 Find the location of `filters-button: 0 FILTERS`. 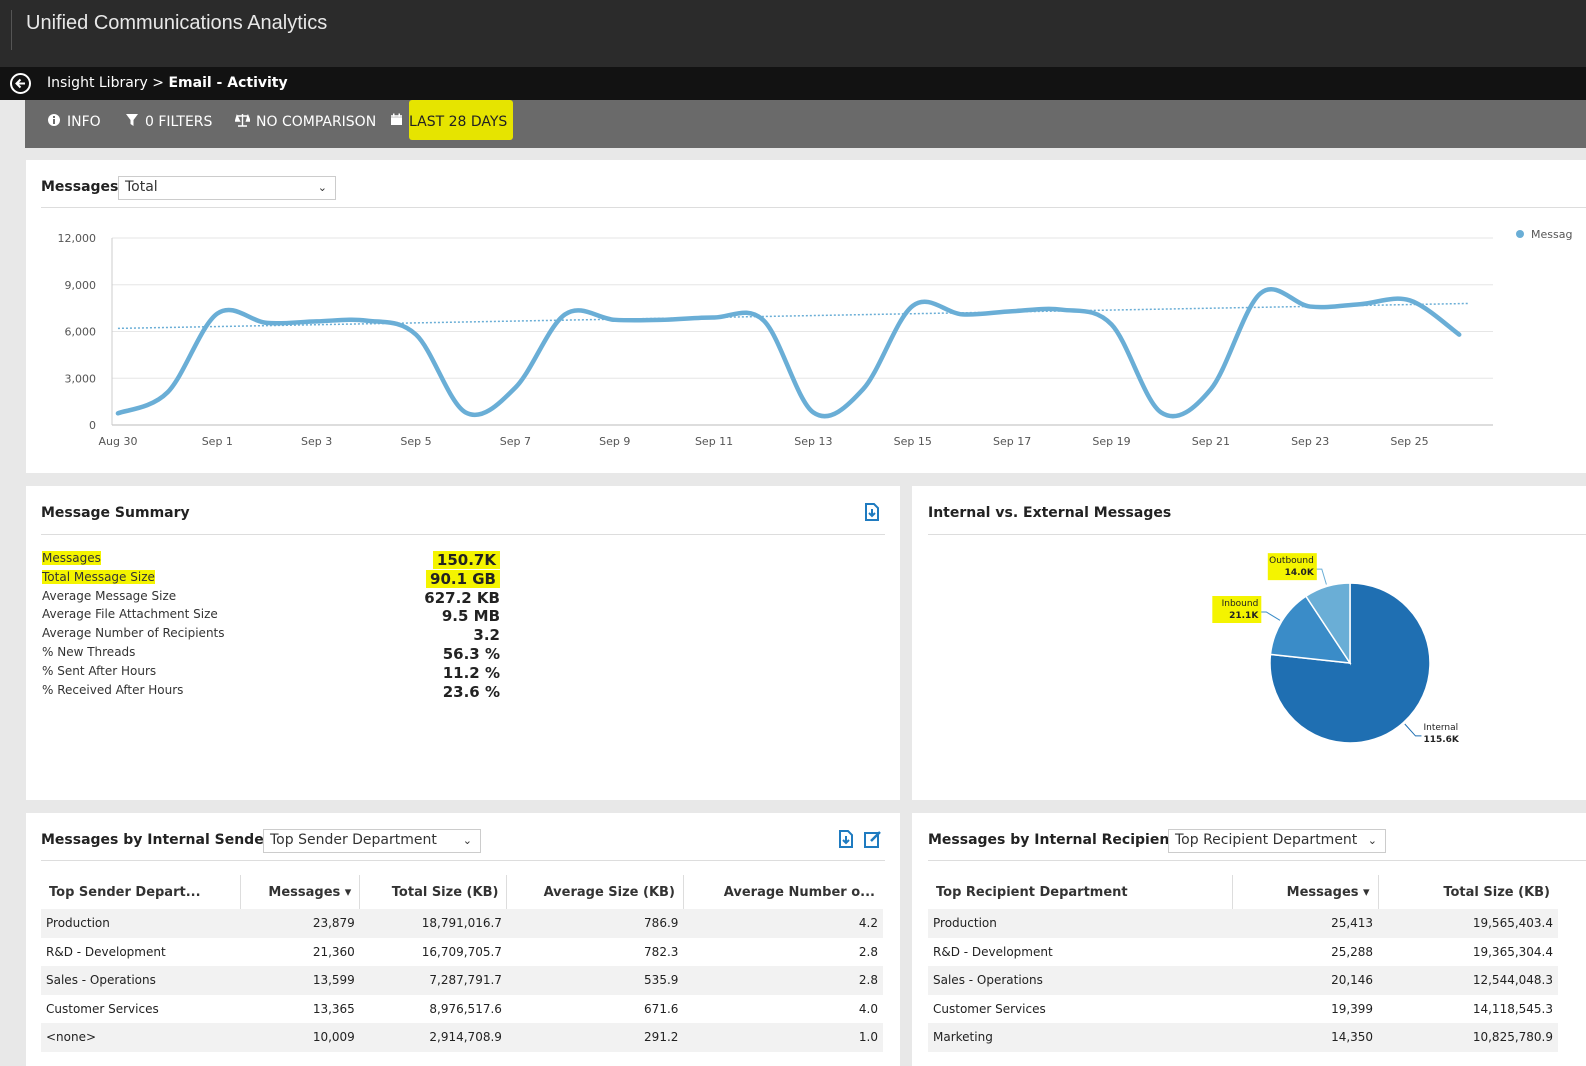

filters-button: 0 FILTERS is located at coordinates (168, 122).